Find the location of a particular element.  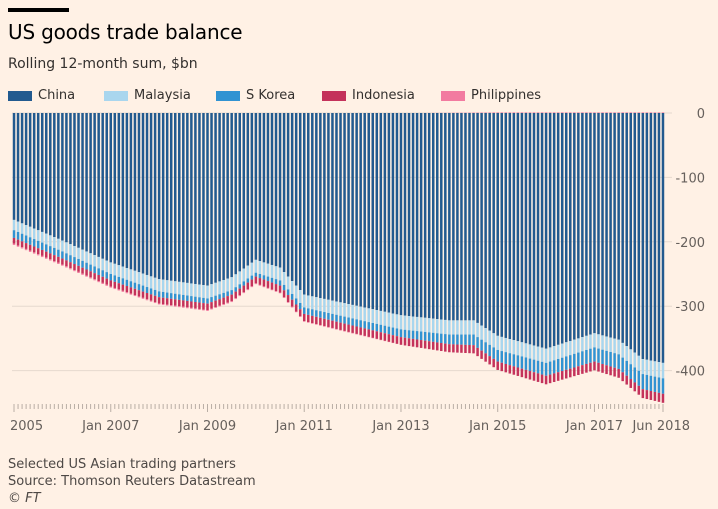

legend-label-china: China is located at coordinates (57, 95).